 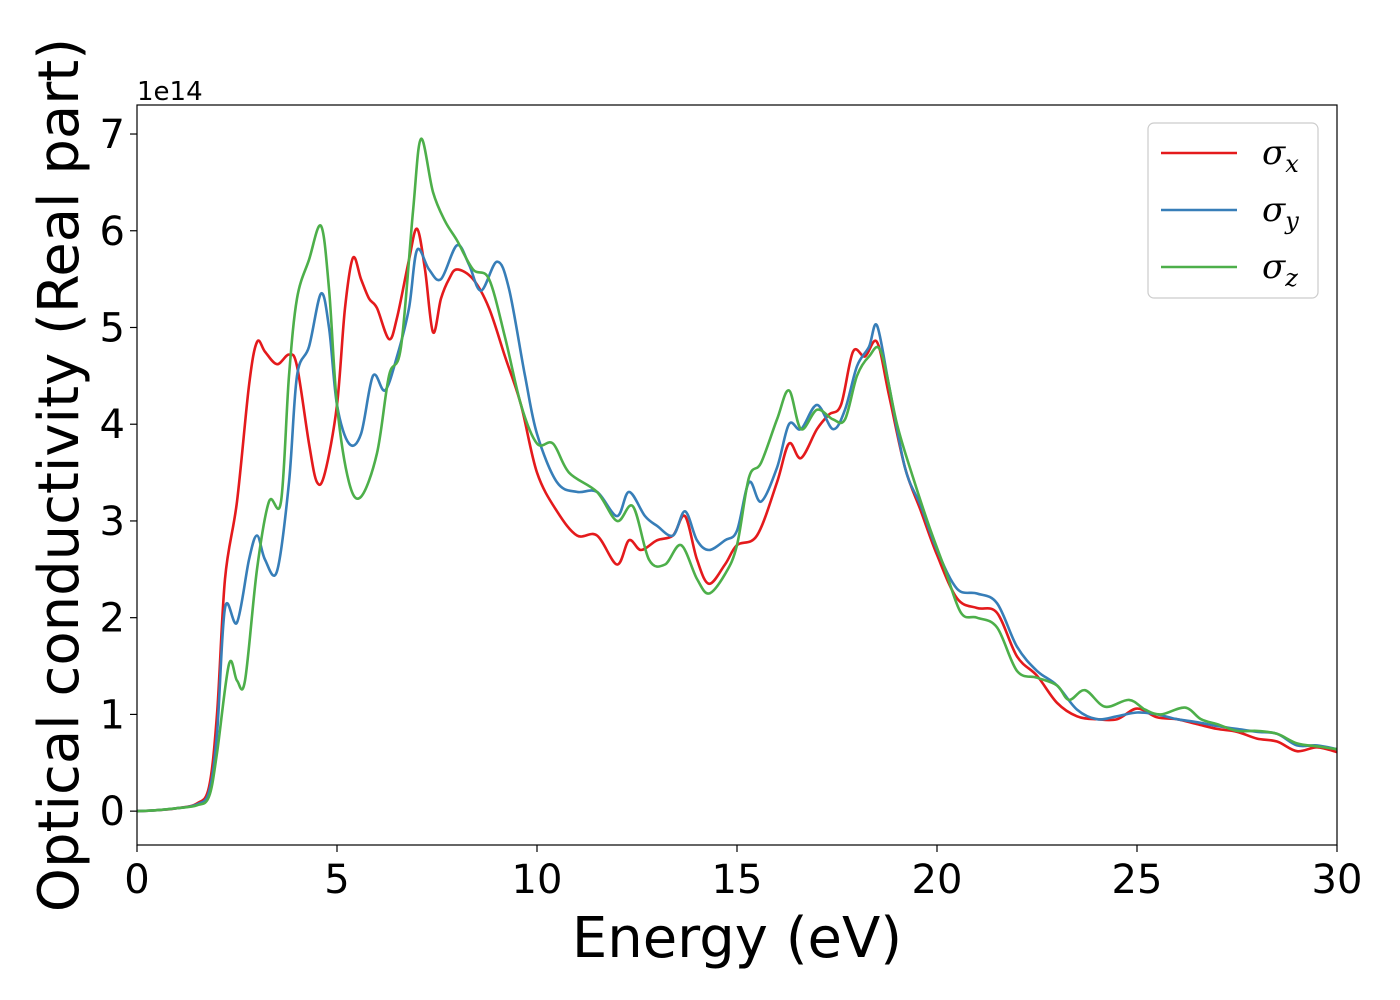 What do you see at coordinates (737, 880) in the screenshot?
I see `x-tick-label: 15` at bounding box center [737, 880].